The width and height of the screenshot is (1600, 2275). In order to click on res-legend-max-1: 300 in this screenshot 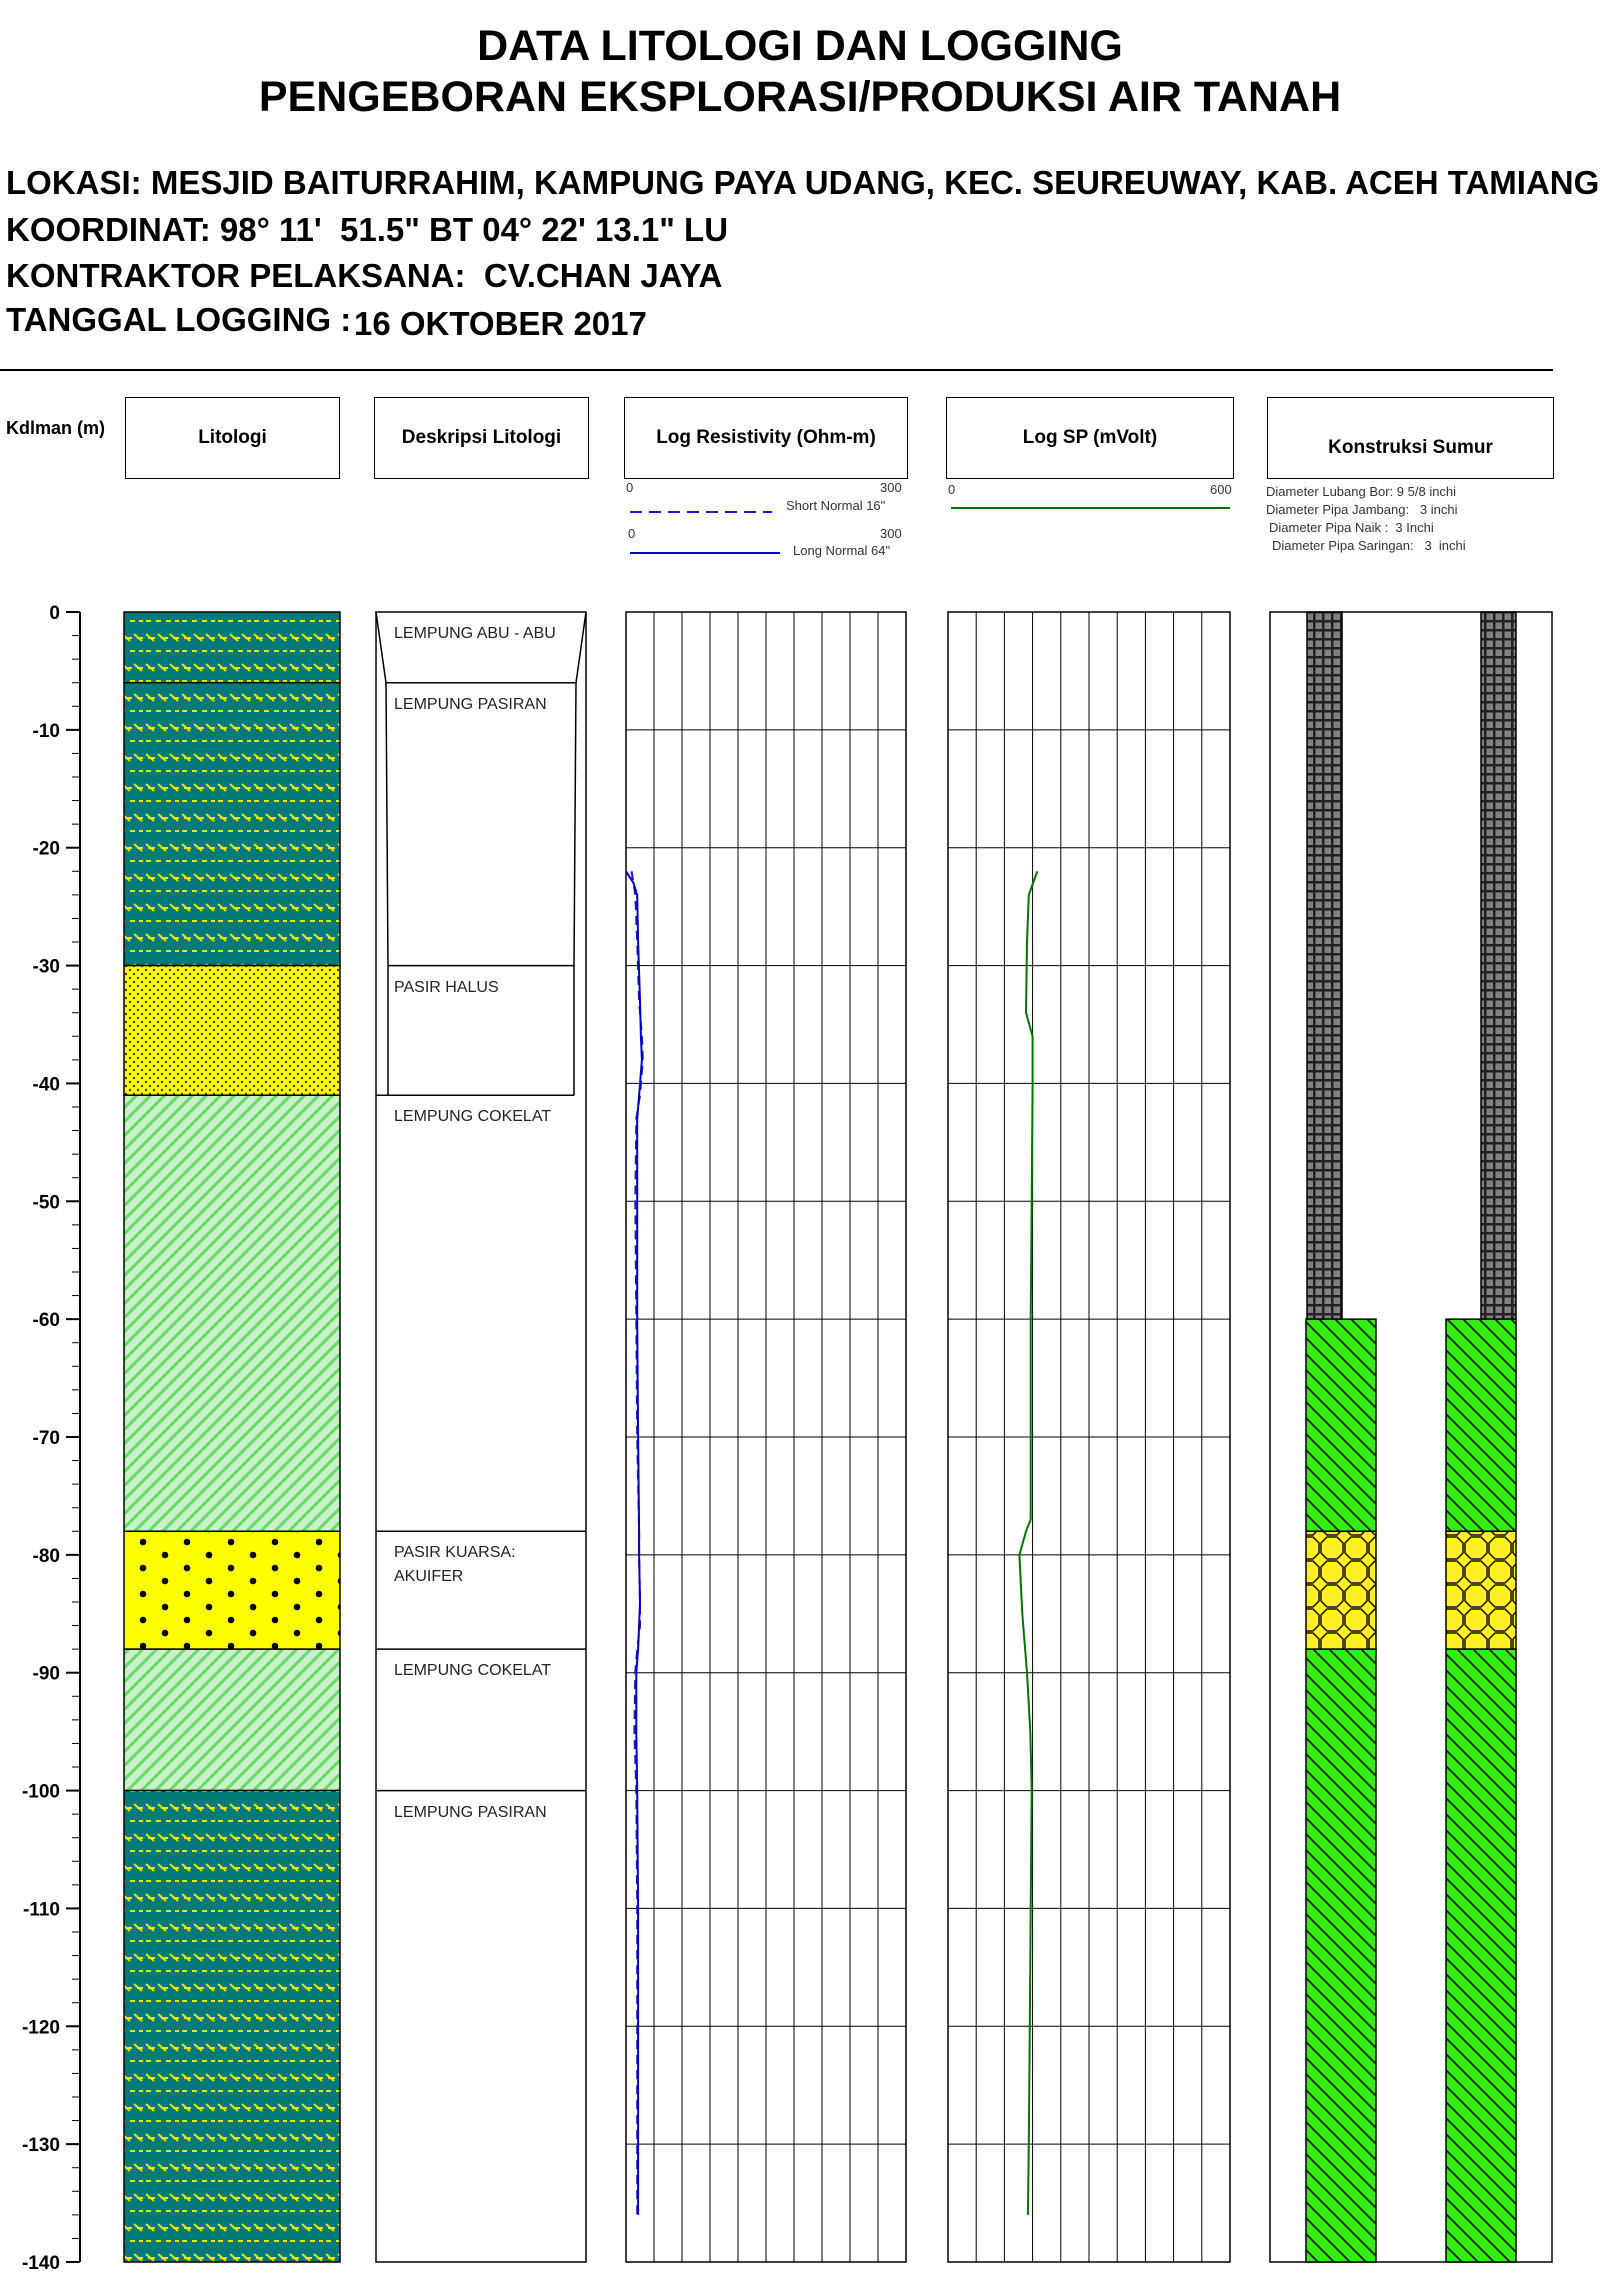, I will do `click(891, 487)`.